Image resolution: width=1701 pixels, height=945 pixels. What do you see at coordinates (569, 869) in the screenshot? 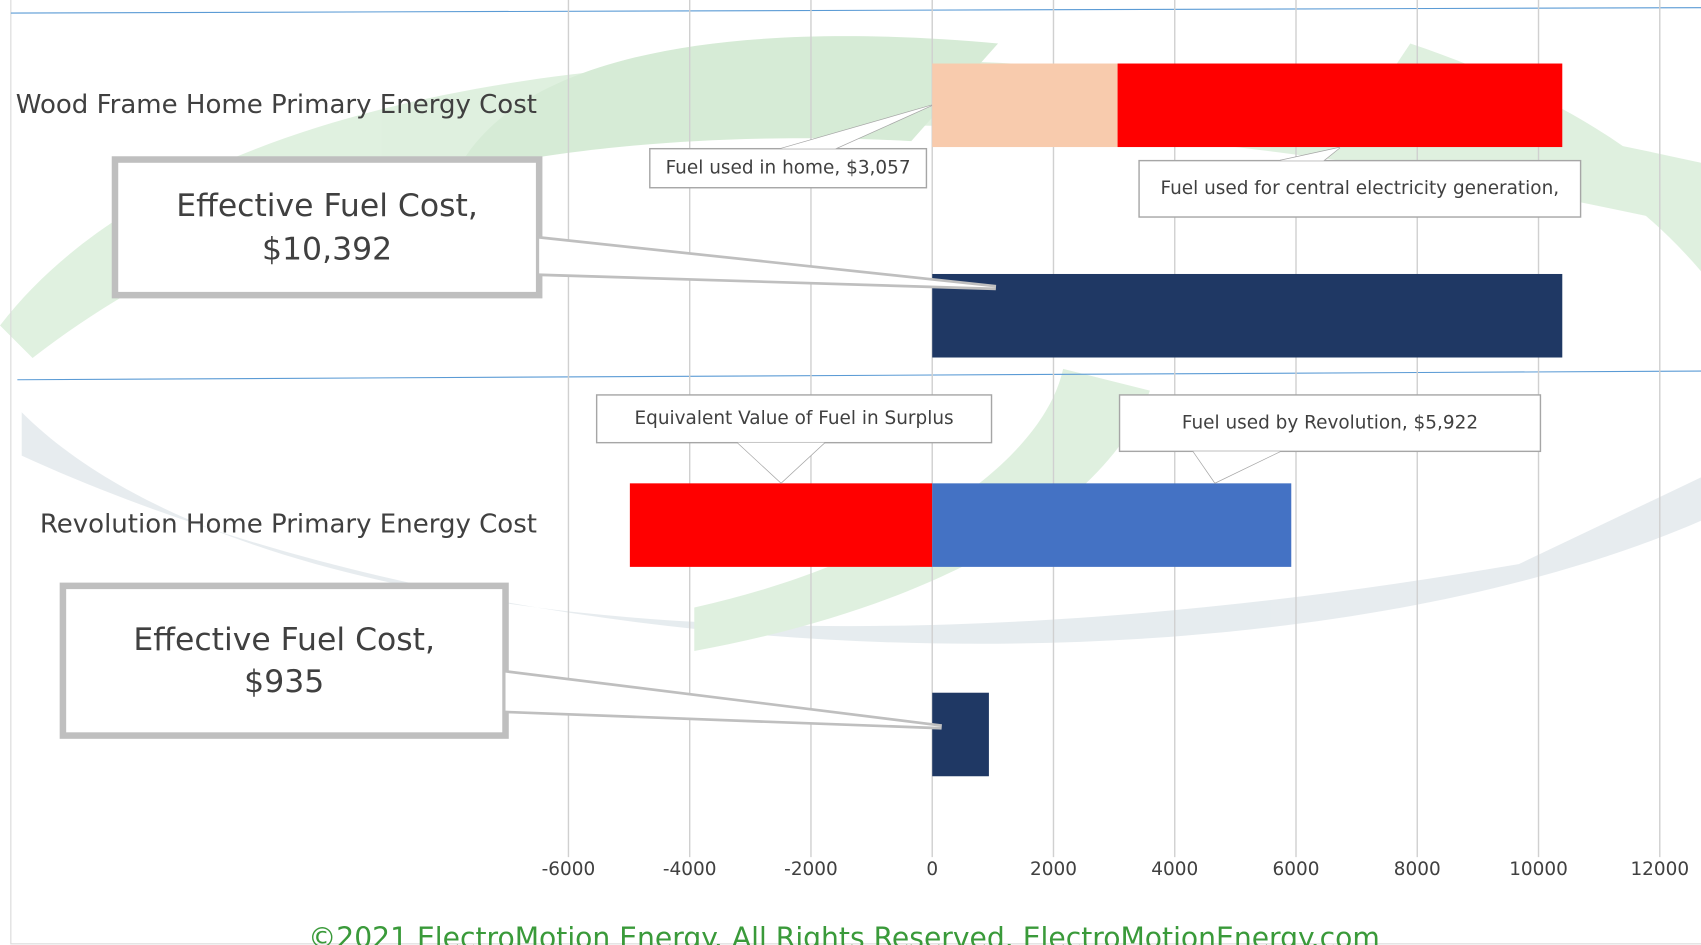
I see `x-tick-label: -6000` at bounding box center [569, 869].